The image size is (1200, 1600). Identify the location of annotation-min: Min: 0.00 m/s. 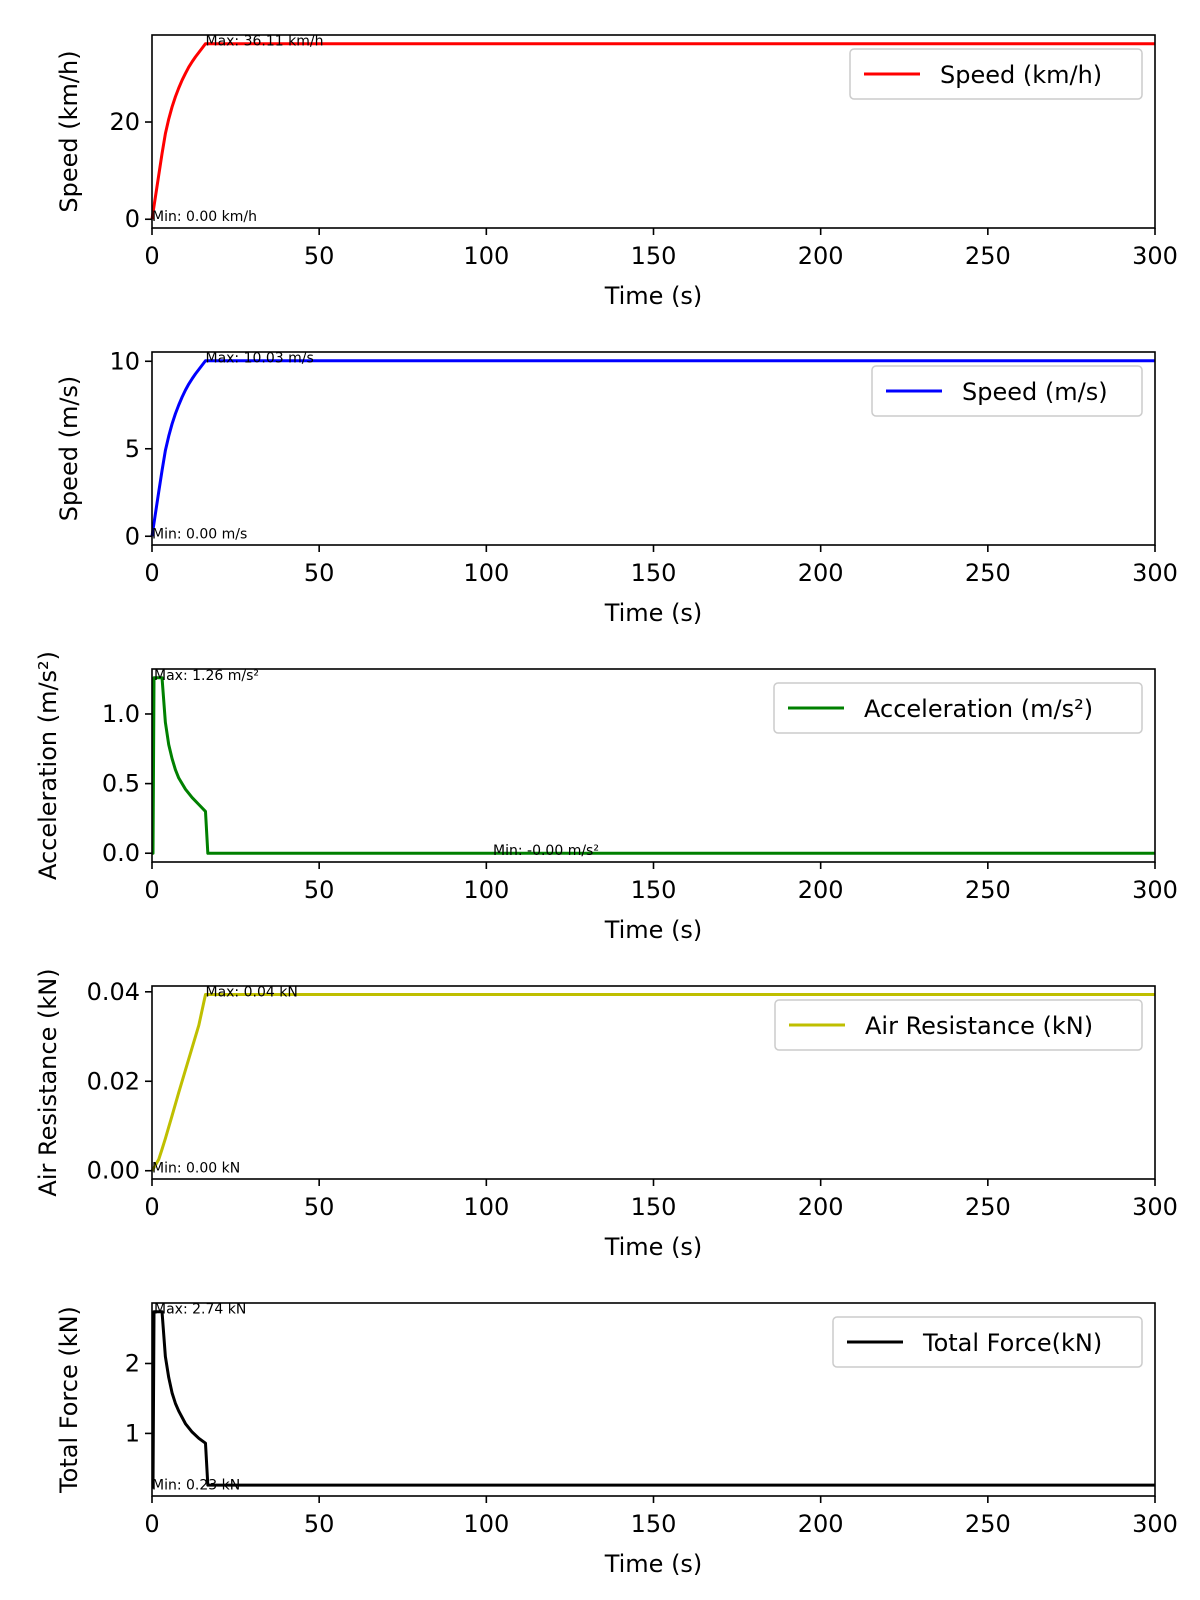
(199, 534).